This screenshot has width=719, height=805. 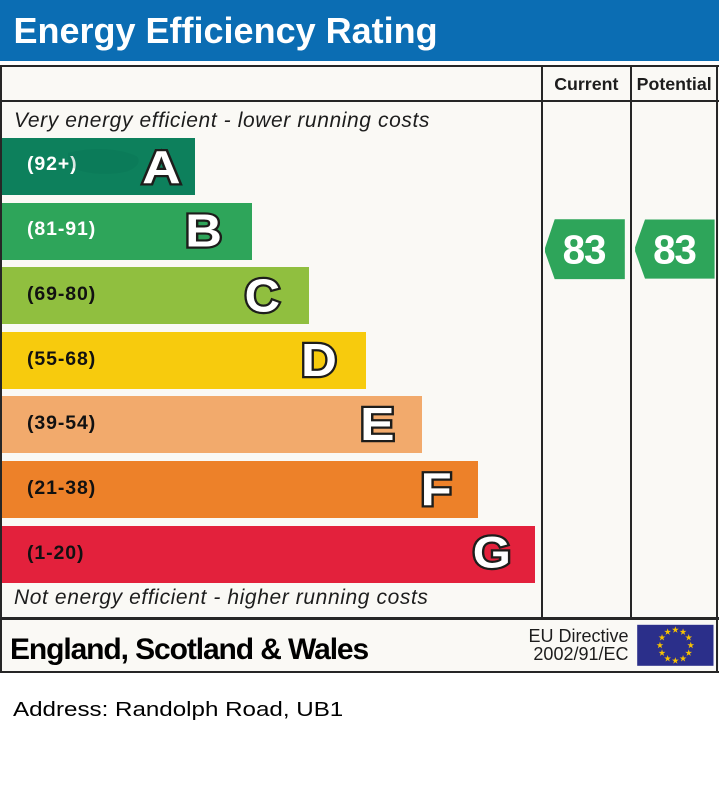 I want to click on svg-text: G, so click(x=492, y=553).